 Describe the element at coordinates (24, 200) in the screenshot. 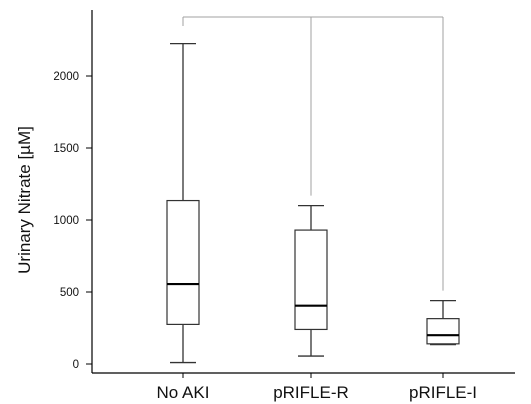

I see `y-axis-label: Urinary Nitrate [µM]` at that location.